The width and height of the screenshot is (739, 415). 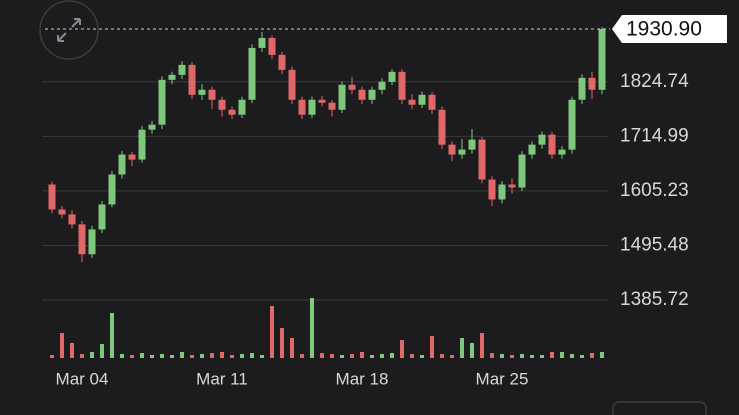 What do you see at coordinates (82, 378) in the screenshot?
I see `x-tick-label: Mar 04` at bounding box center [82, 378].